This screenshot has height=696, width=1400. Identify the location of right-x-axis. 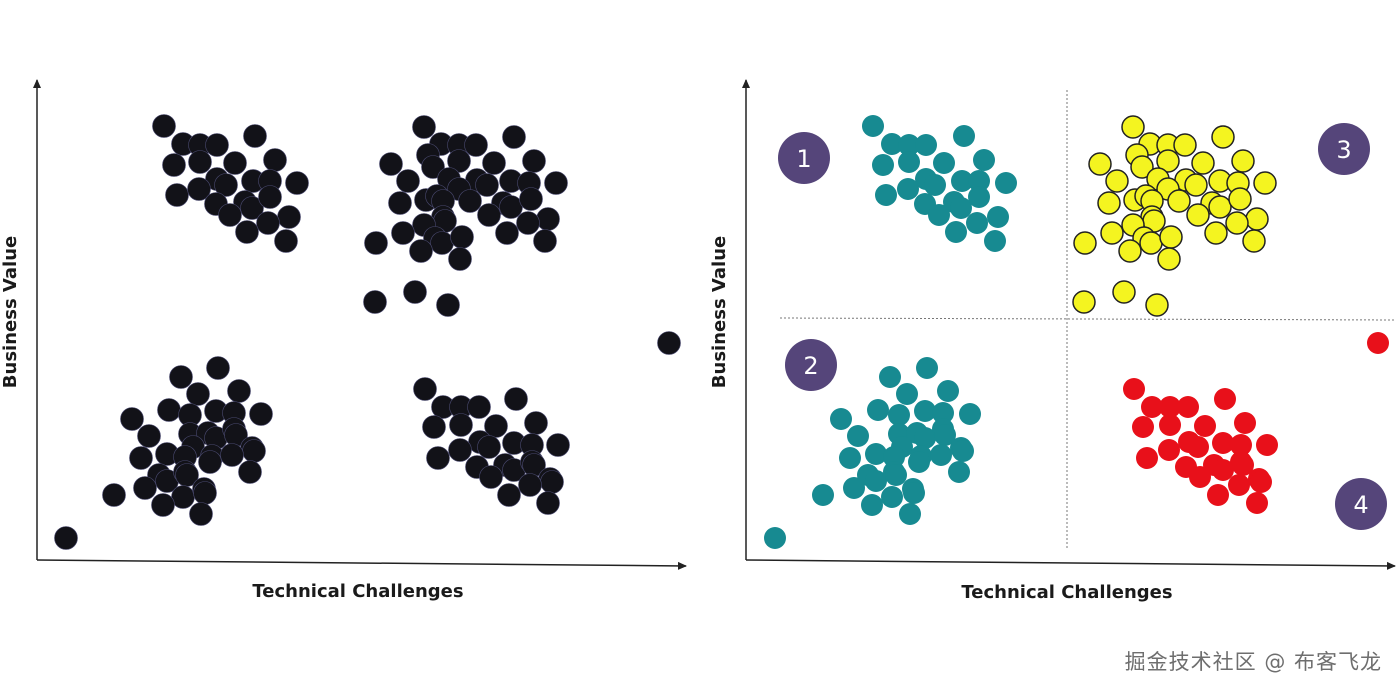
(1070, 564).